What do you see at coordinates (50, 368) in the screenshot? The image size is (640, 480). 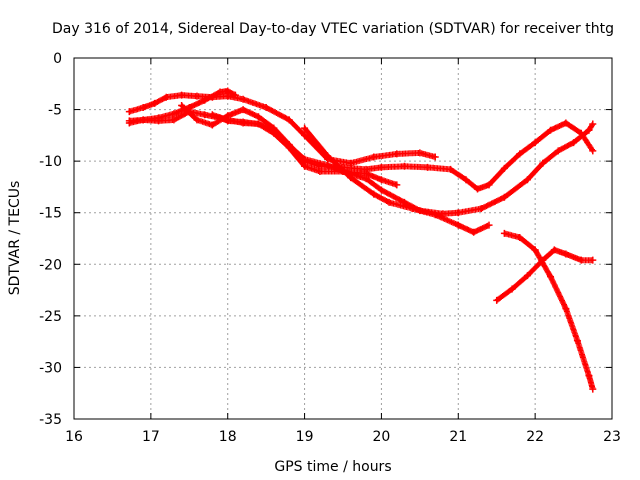 I see `y-tick-label: -30` at bounding box center [50, 368].